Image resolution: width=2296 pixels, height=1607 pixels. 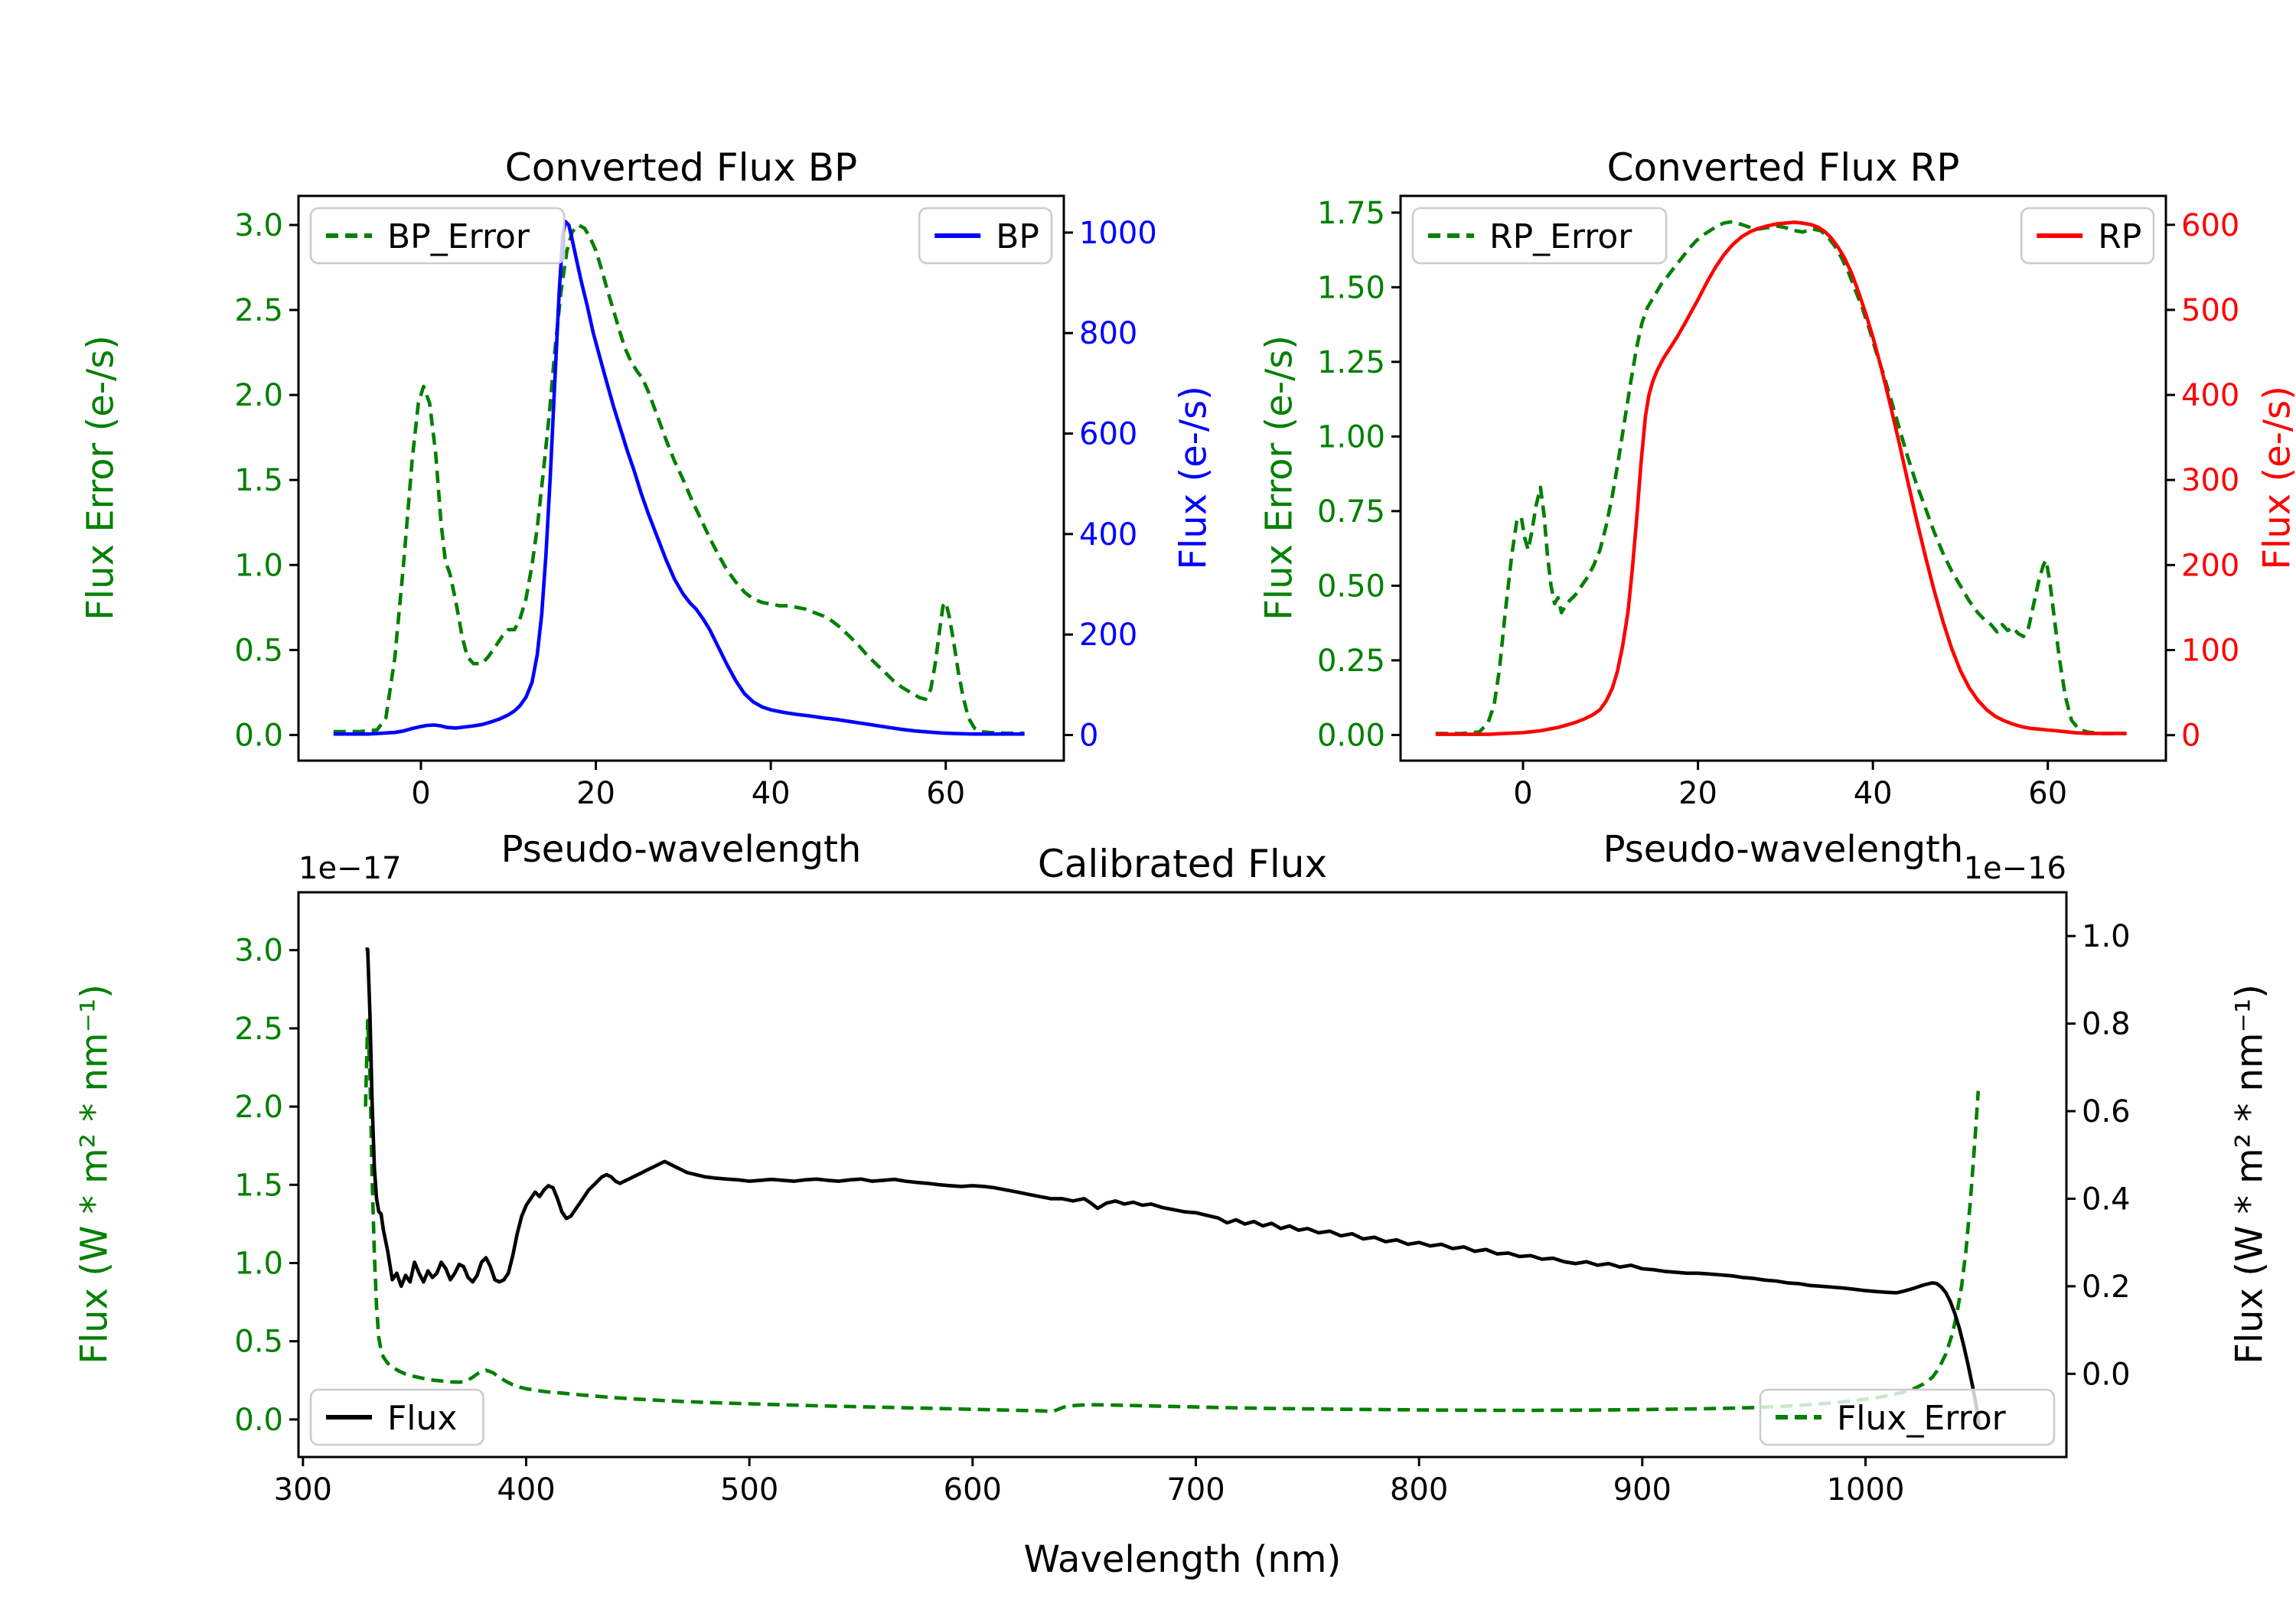 What do you see at coordinates (458, 237) in the screenshot?
I see `legend-label: BP_Error` at bounding box center [458, 237].